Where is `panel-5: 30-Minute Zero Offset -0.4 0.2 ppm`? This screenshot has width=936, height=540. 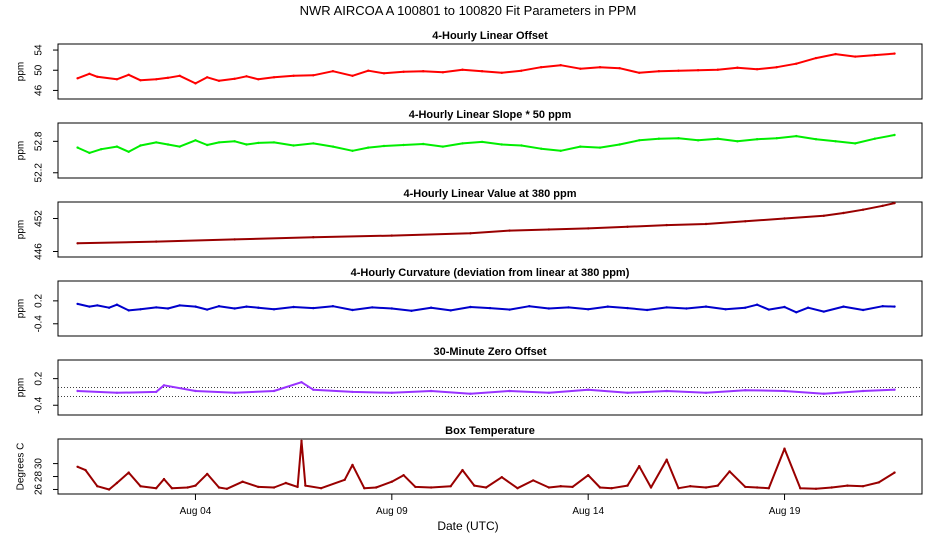
panel-5: 30-Minute Zero Offset -0.4 0.2 ppm is located at coordinates (469, 381).